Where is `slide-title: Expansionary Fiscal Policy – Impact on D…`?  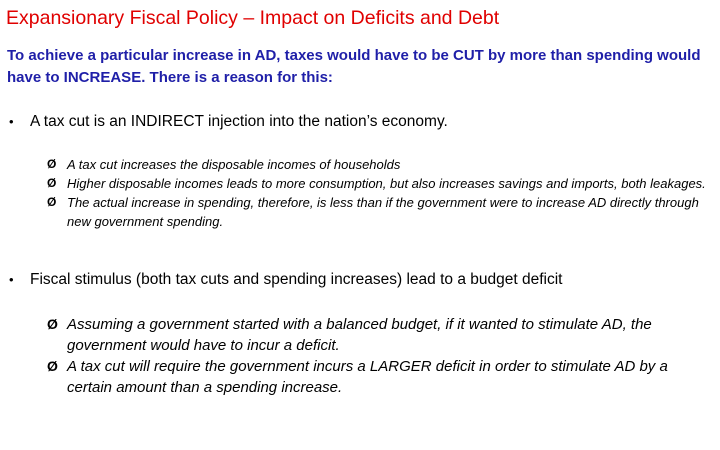
slide-title: Expansionary Fiscal Policy – Impact on D… is located at coordinates (253, 18).